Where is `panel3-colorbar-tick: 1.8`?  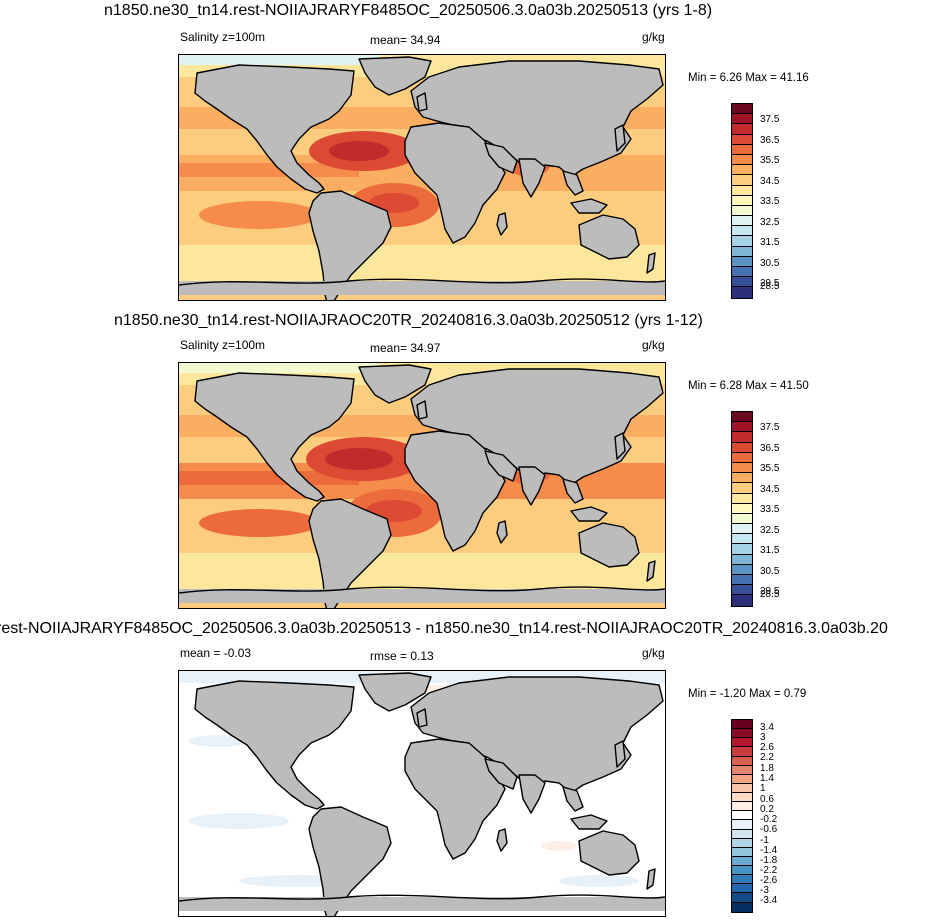 panel3-colorbar-tick: 1.8 is located at coordinates (767, 768).